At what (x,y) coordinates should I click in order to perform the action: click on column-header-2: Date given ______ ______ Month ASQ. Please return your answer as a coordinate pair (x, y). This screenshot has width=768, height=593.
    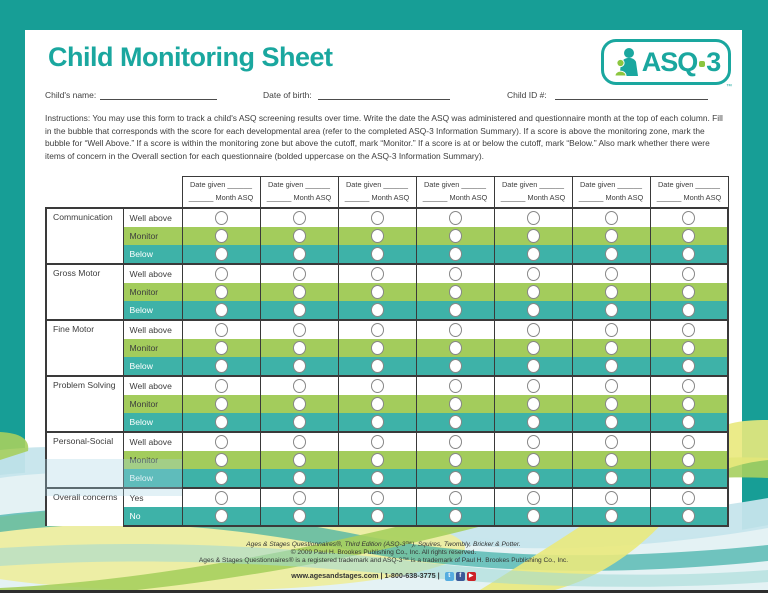
    Looking at the image, I should click on (299, 192).